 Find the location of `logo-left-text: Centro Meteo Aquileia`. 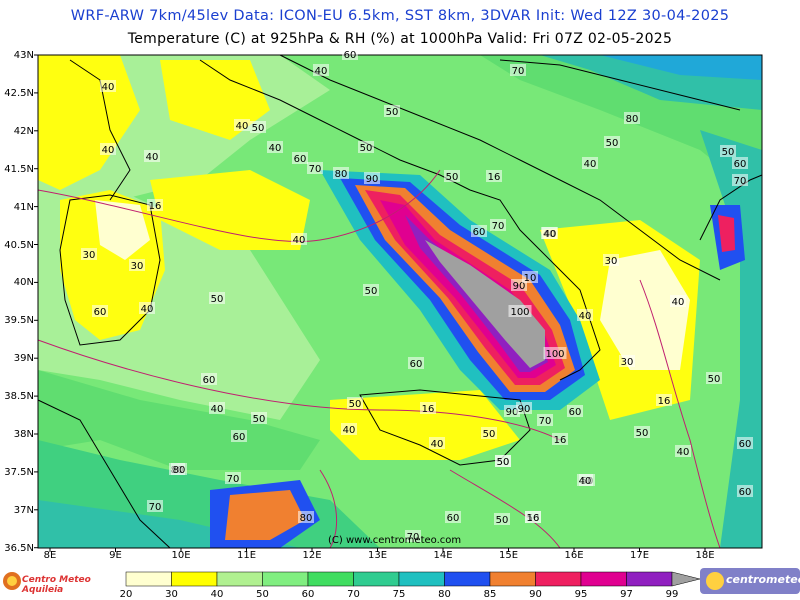

logo-left-text: Centro Meteo Aquileia is located at coordinates (56, 585).